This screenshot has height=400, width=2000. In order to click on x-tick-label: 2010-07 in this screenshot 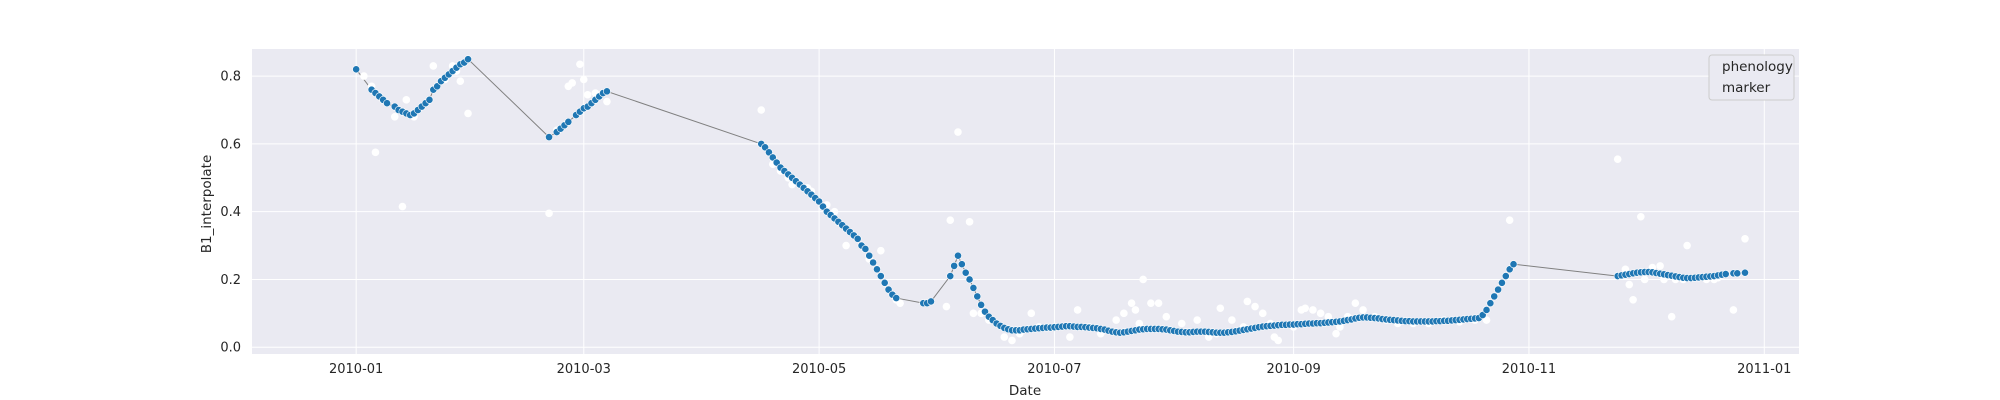, I will do `click(1054, 369)`.